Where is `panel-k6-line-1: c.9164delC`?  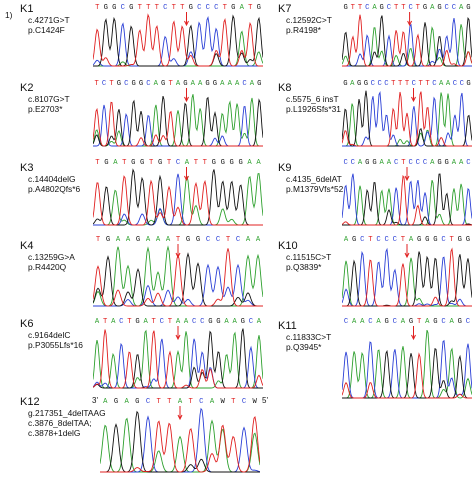
panel-k6-line-1: c.9164delC is located at coordinates (49, 335).